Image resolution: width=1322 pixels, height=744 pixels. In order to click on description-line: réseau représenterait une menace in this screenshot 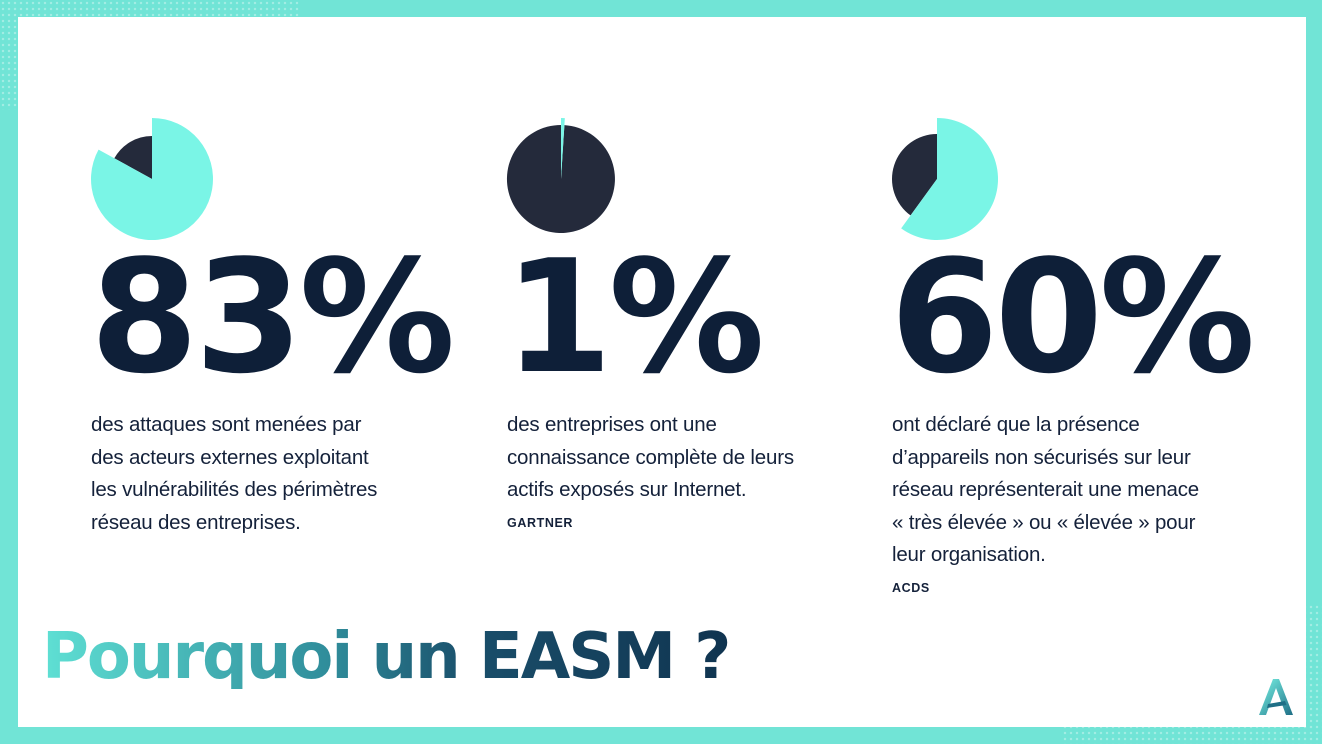, I will do `click(1045, 489)`.